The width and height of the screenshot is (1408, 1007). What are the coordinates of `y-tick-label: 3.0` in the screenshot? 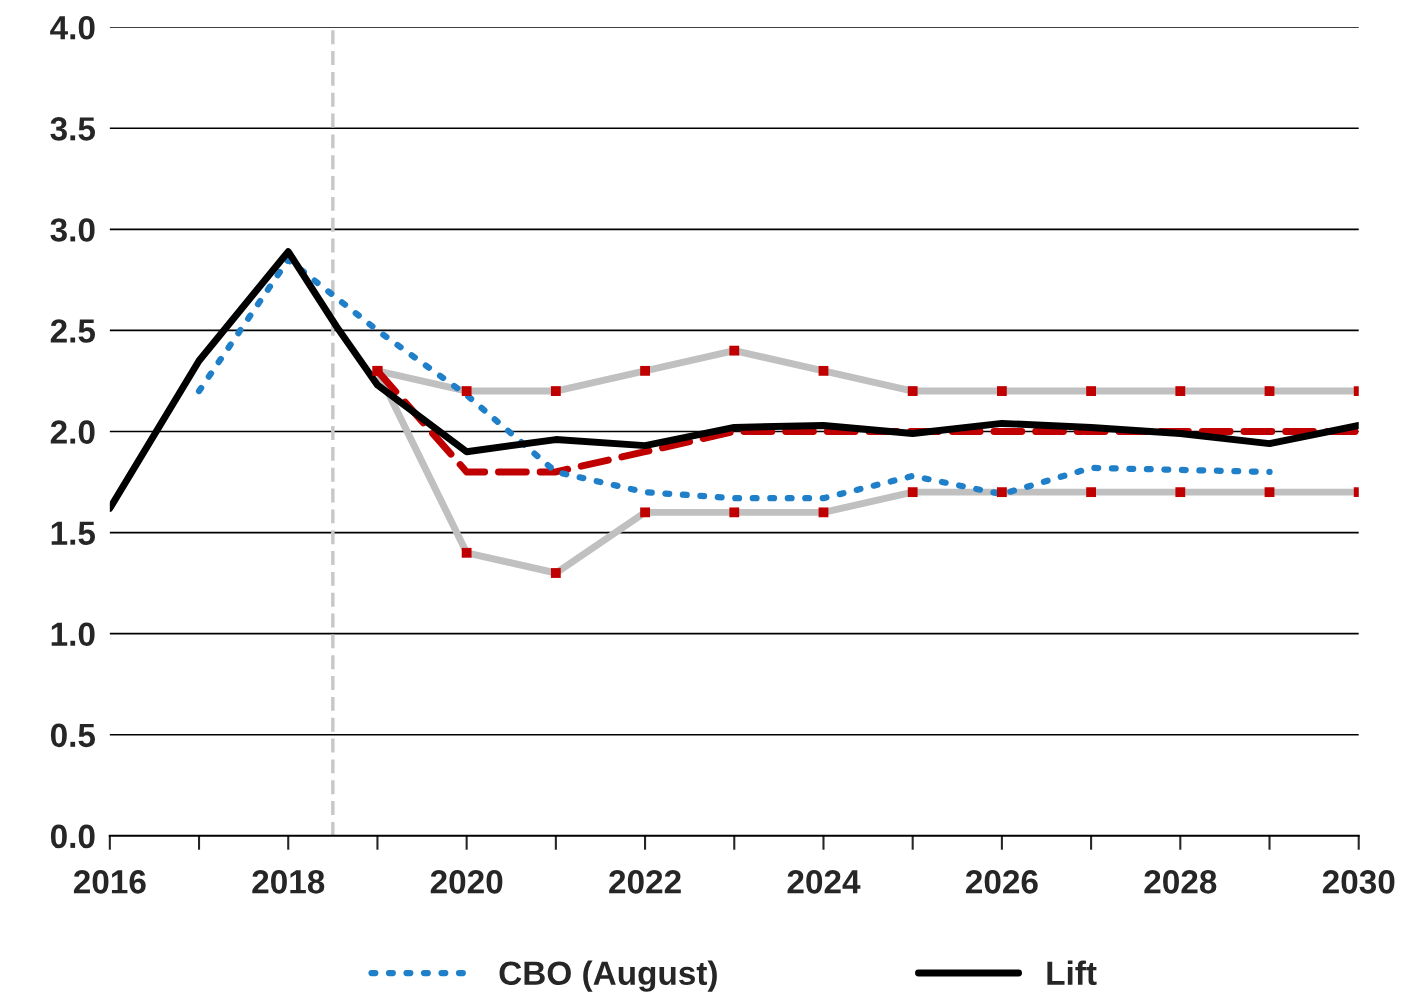 It's located at (72, 230).